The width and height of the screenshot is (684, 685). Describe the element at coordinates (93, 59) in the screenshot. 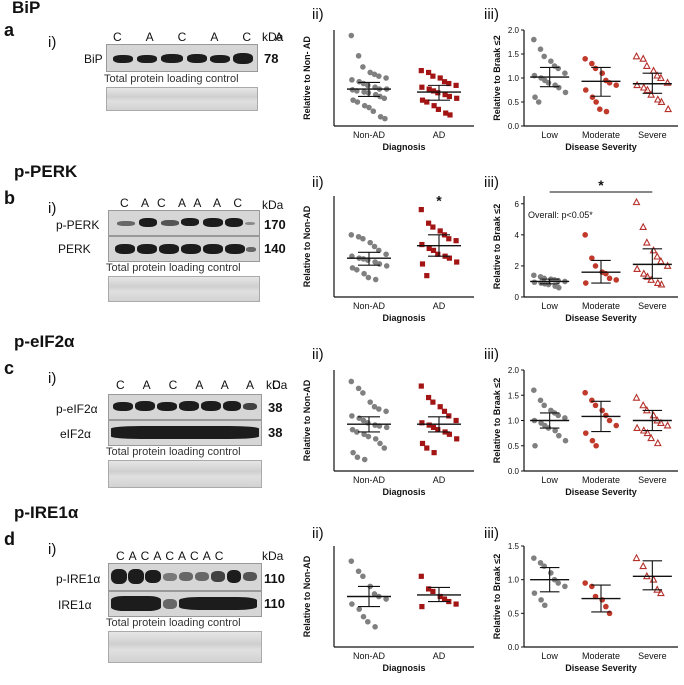

I see `blot-row-label: BiP` at that location.